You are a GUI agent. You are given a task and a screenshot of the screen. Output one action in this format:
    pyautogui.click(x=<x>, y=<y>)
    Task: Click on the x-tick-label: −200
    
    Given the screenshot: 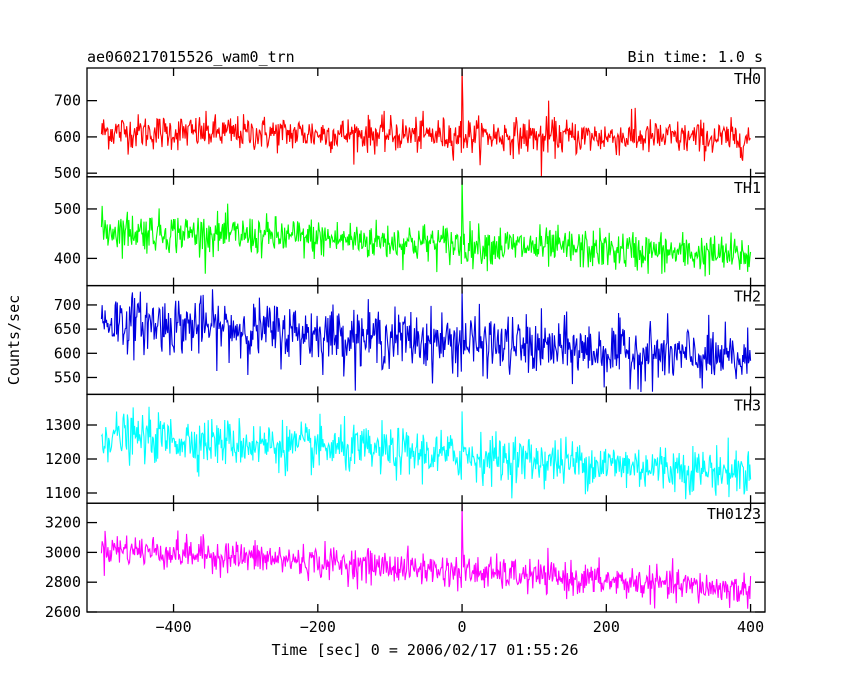 What is the action you would take?
    pyautogui.click(x=318, y=627)
    